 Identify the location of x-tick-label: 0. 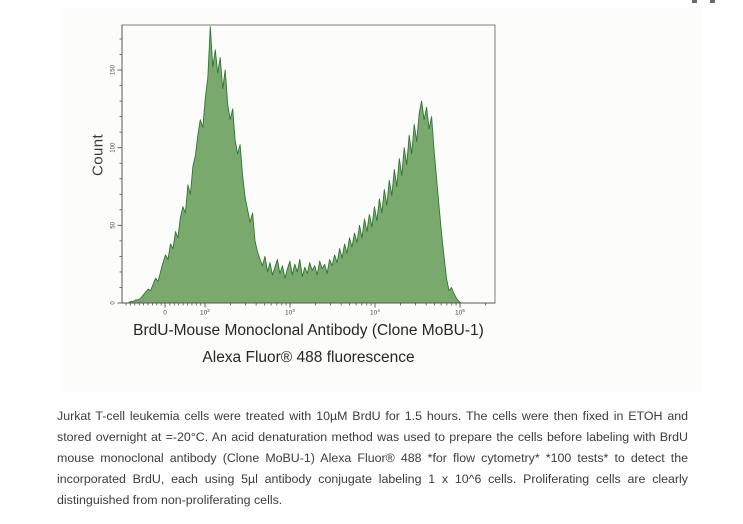
(165, 313).